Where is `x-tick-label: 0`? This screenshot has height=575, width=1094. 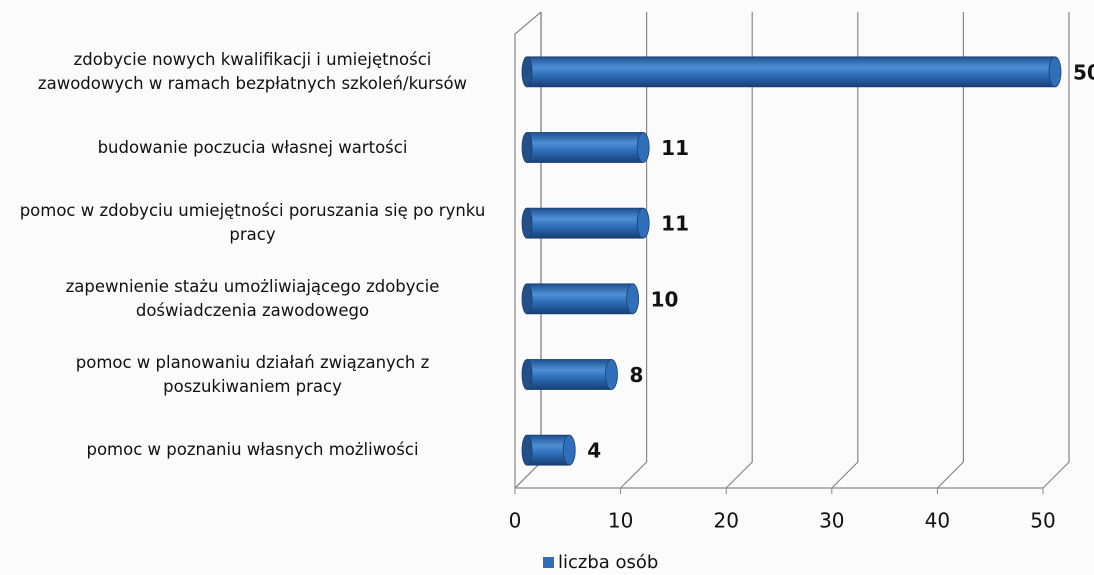 x-tick-label: 0 is located at coordinates (515, 521).